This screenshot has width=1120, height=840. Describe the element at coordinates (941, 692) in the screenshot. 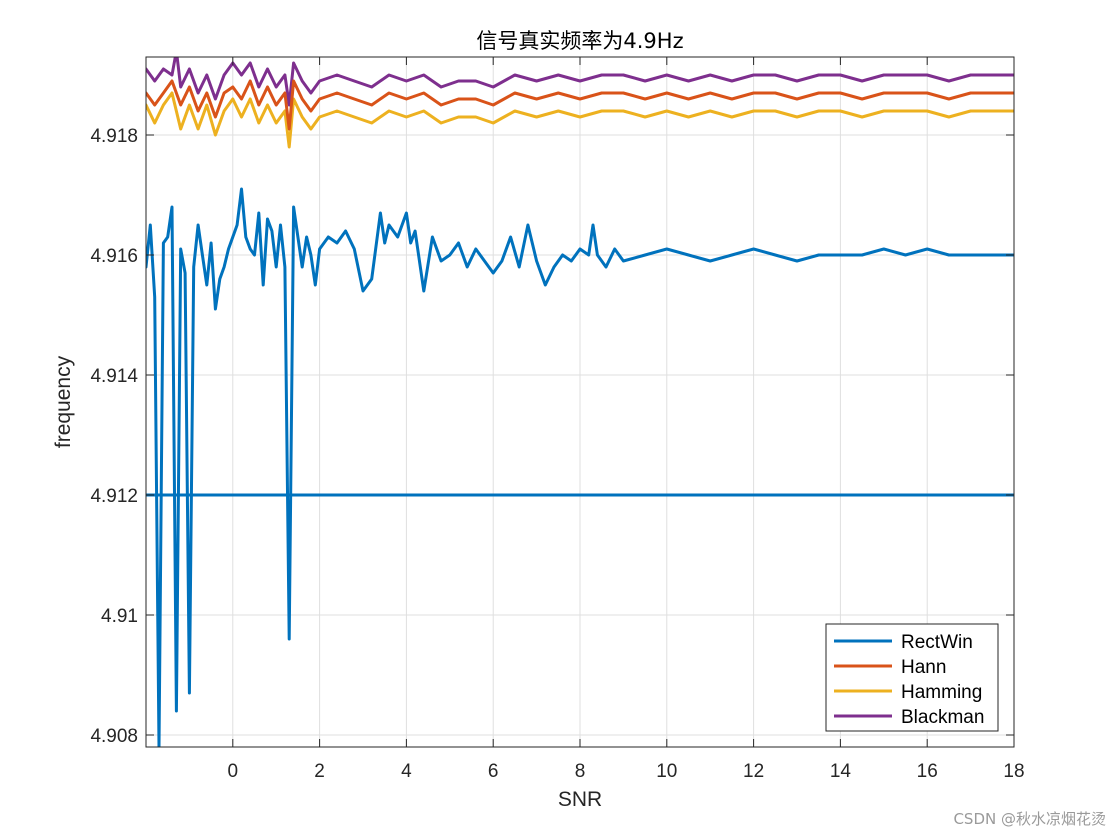

I see `legend-label-hamming: Hamming` at that location.